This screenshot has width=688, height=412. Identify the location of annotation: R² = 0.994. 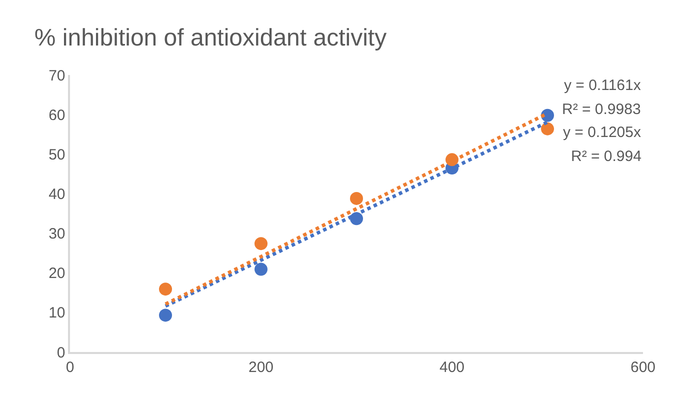
(606, 156).